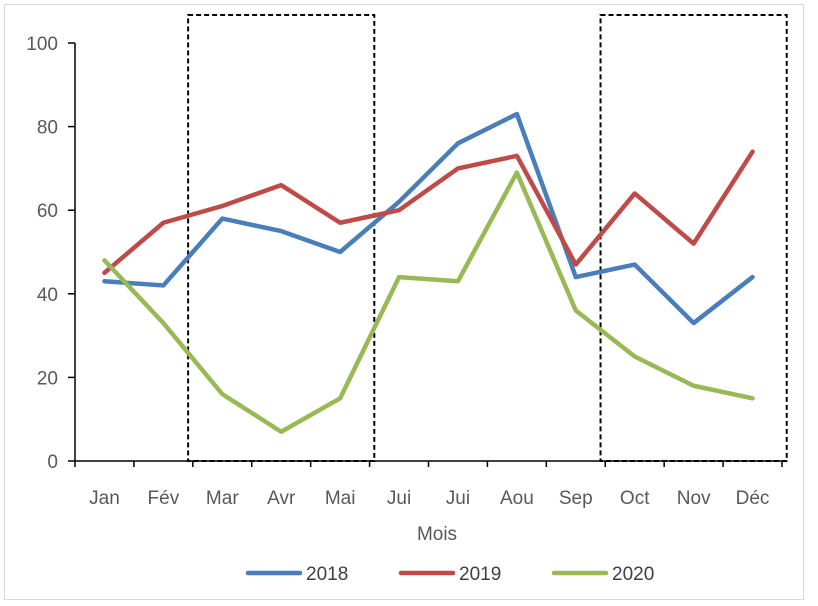 The height and width of the screenshot is (606, 818). Describe the element at coordinates (104, 498) in the screenshot. I see `x-tick-label: Jan` at that location.